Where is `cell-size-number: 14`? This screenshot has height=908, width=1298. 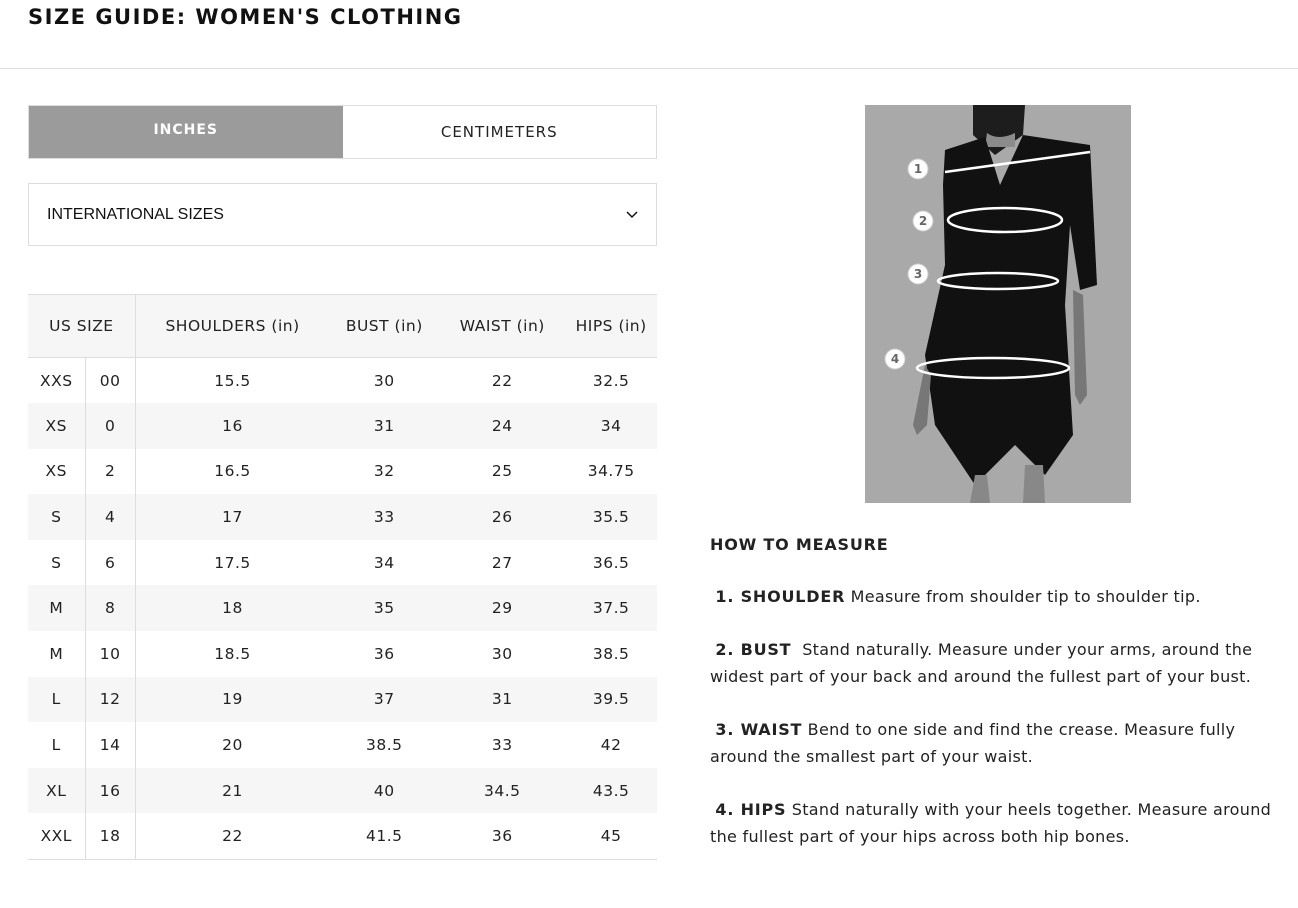 cell-size-number: 14 is located at coordinates (110, 745).